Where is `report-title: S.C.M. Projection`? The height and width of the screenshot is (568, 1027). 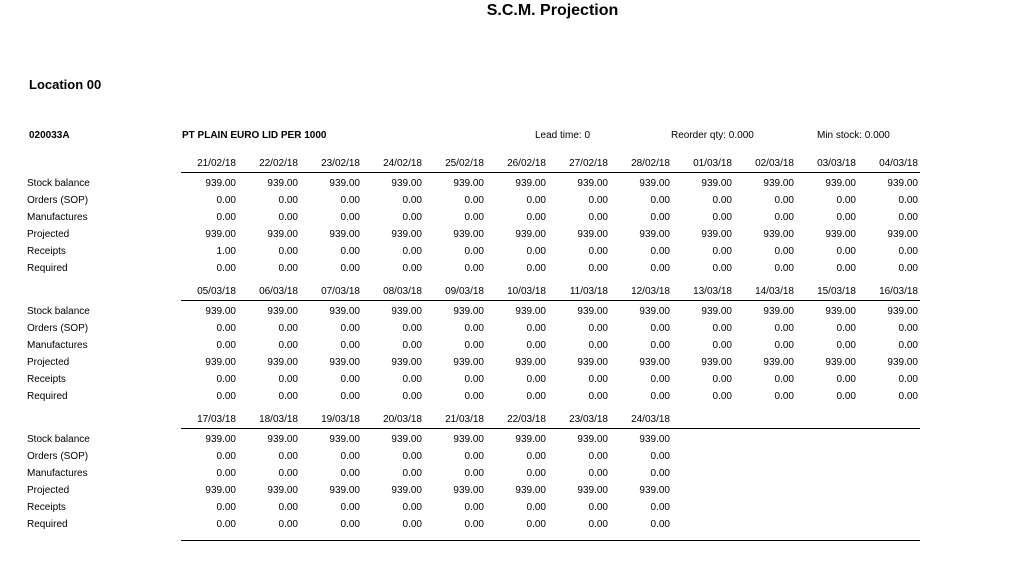 report-title: S.C.M. Projection is located at coordinates (552, 10).